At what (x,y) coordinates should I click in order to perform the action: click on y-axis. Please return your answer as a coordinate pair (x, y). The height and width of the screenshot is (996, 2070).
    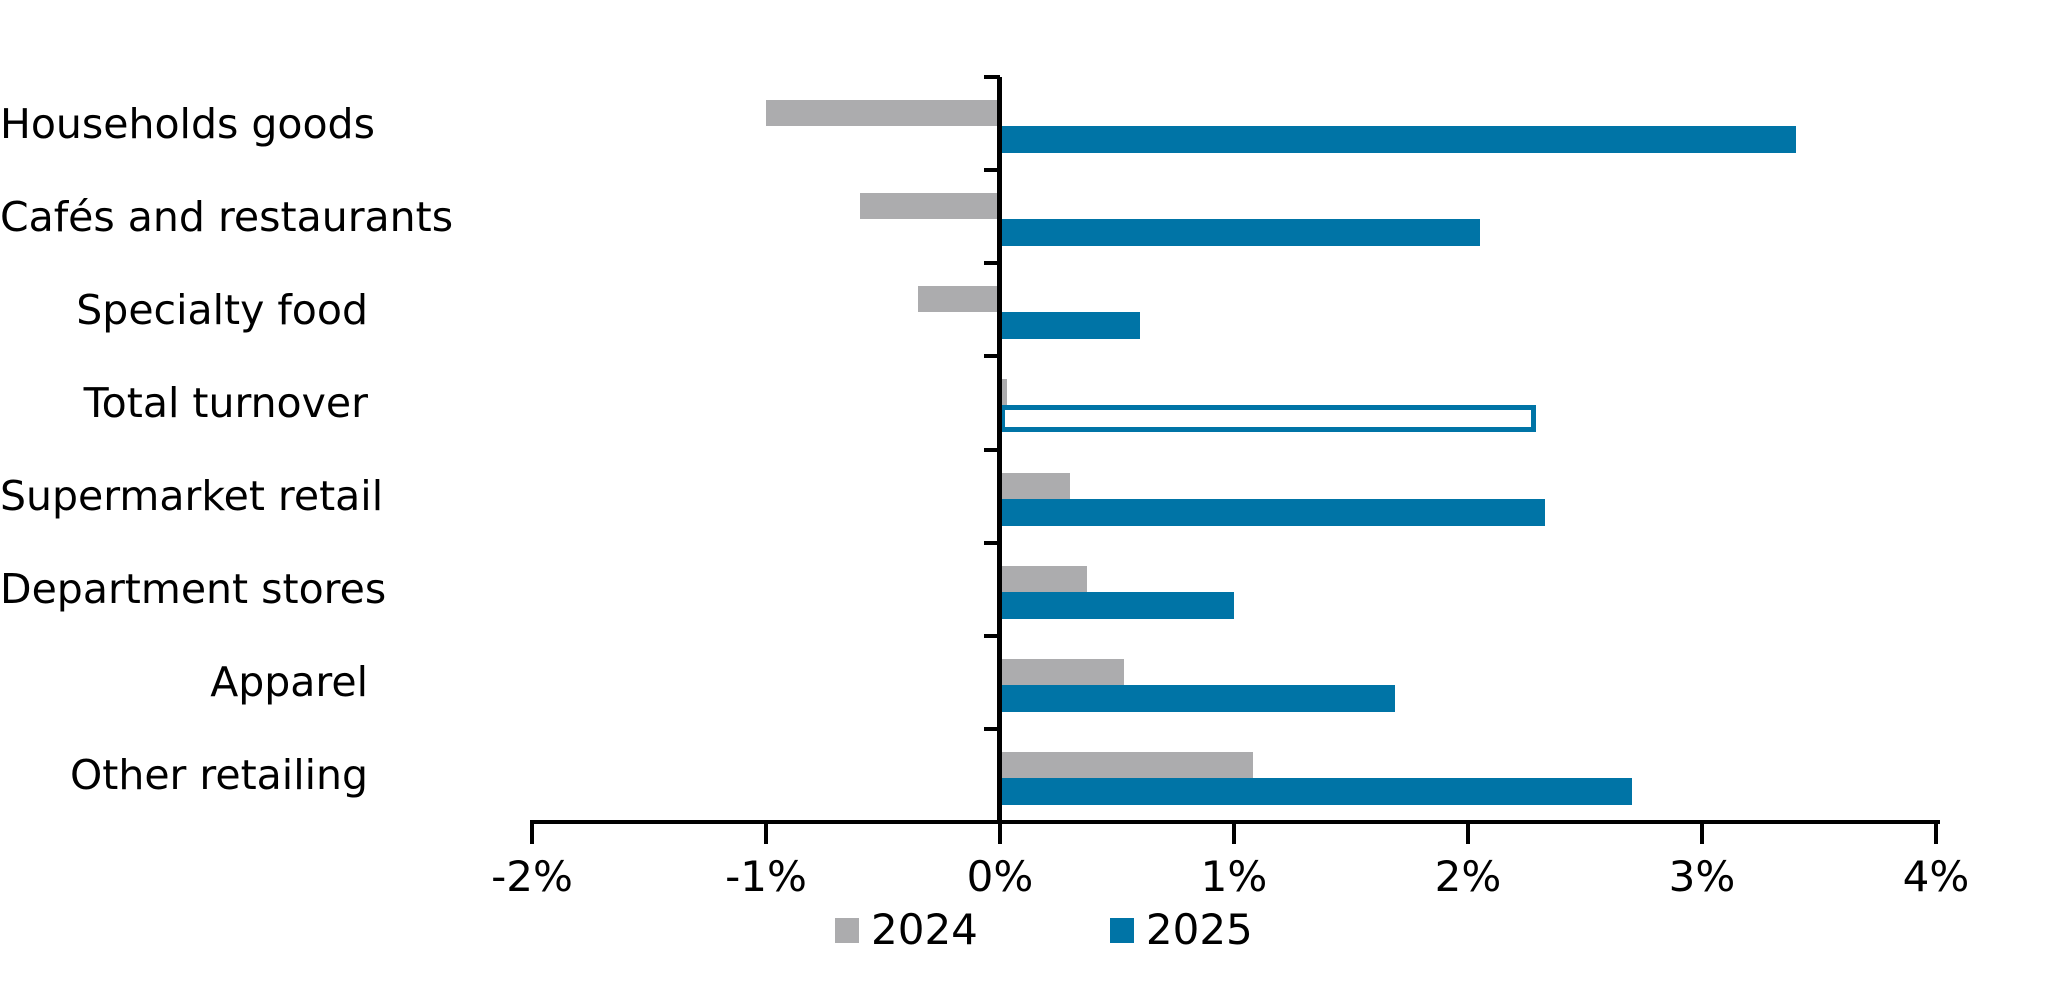
    Looking at the image, I should click on (999, 450).